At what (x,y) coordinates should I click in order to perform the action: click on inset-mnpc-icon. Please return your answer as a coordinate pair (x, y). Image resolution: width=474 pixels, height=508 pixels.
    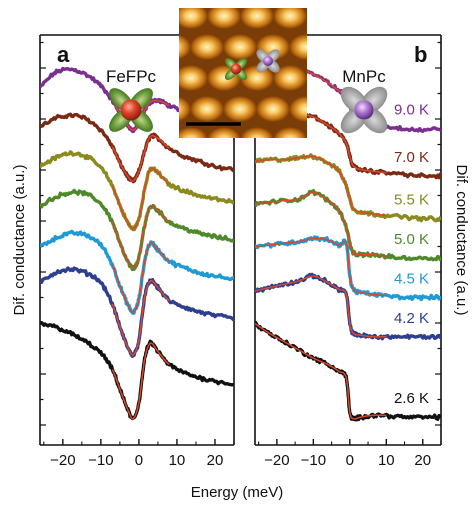
    Looking at the image, I should click on (268, 61).